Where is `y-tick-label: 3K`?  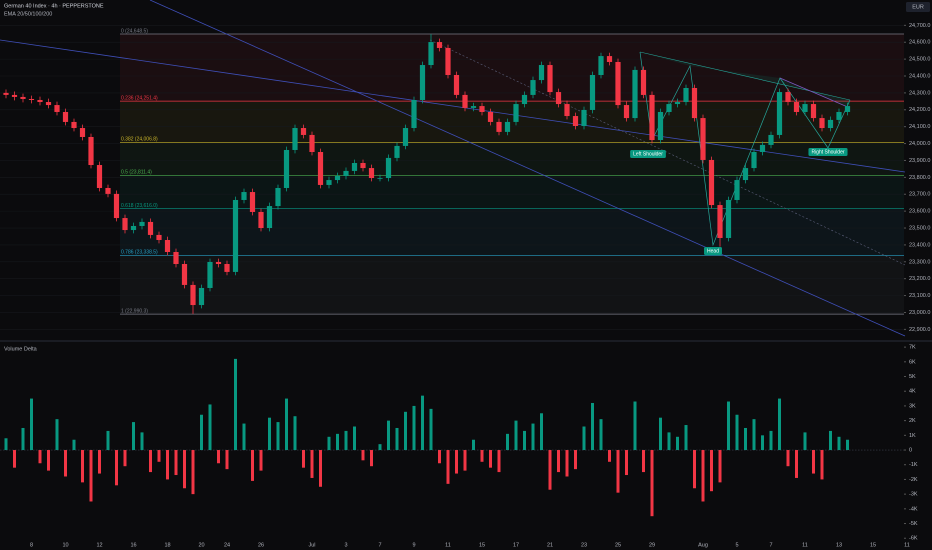 y-tick-label: 3K is located at coordinates (912, 406).